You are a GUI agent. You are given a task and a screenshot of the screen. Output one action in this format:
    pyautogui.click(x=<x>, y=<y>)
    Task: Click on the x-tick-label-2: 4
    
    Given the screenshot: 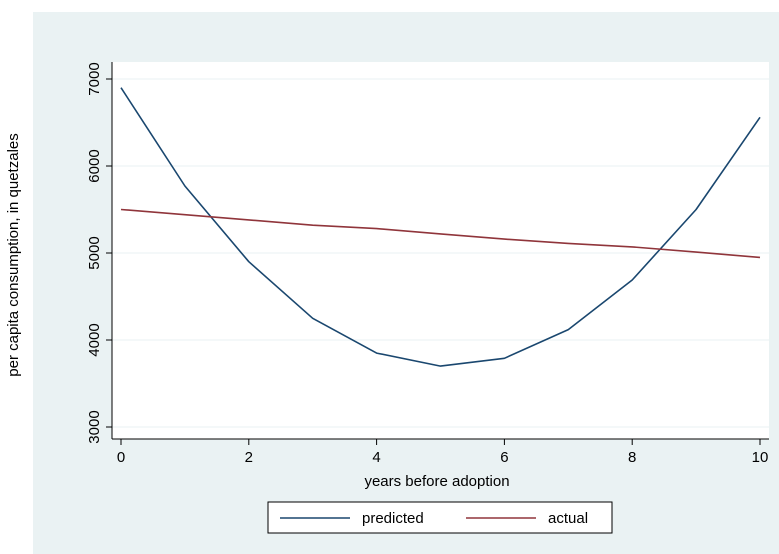 What is the action you would take?
    pyautogui.click(x=376, y=457)
    